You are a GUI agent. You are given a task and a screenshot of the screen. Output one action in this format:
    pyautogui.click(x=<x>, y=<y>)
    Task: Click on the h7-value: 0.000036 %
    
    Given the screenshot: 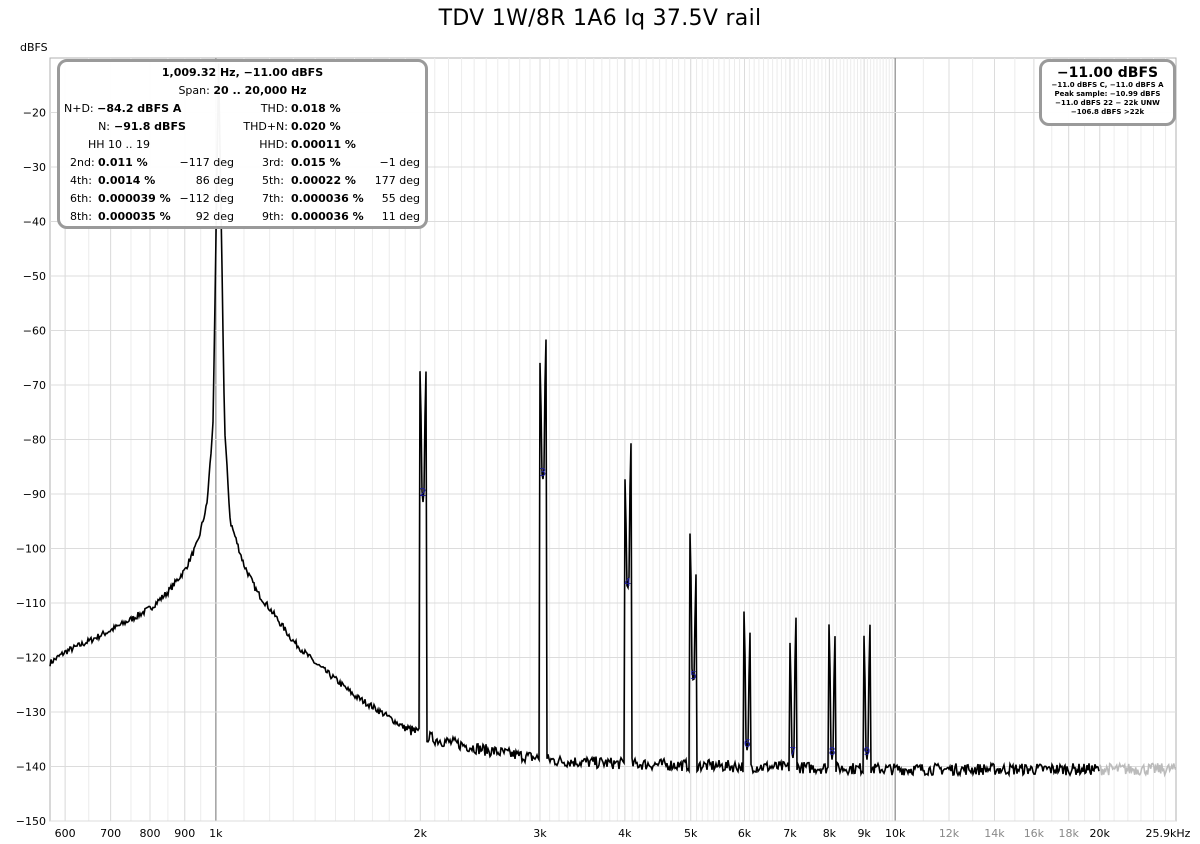 What is the action you would take?
    pyautogui.click(x=327, y=198)
    